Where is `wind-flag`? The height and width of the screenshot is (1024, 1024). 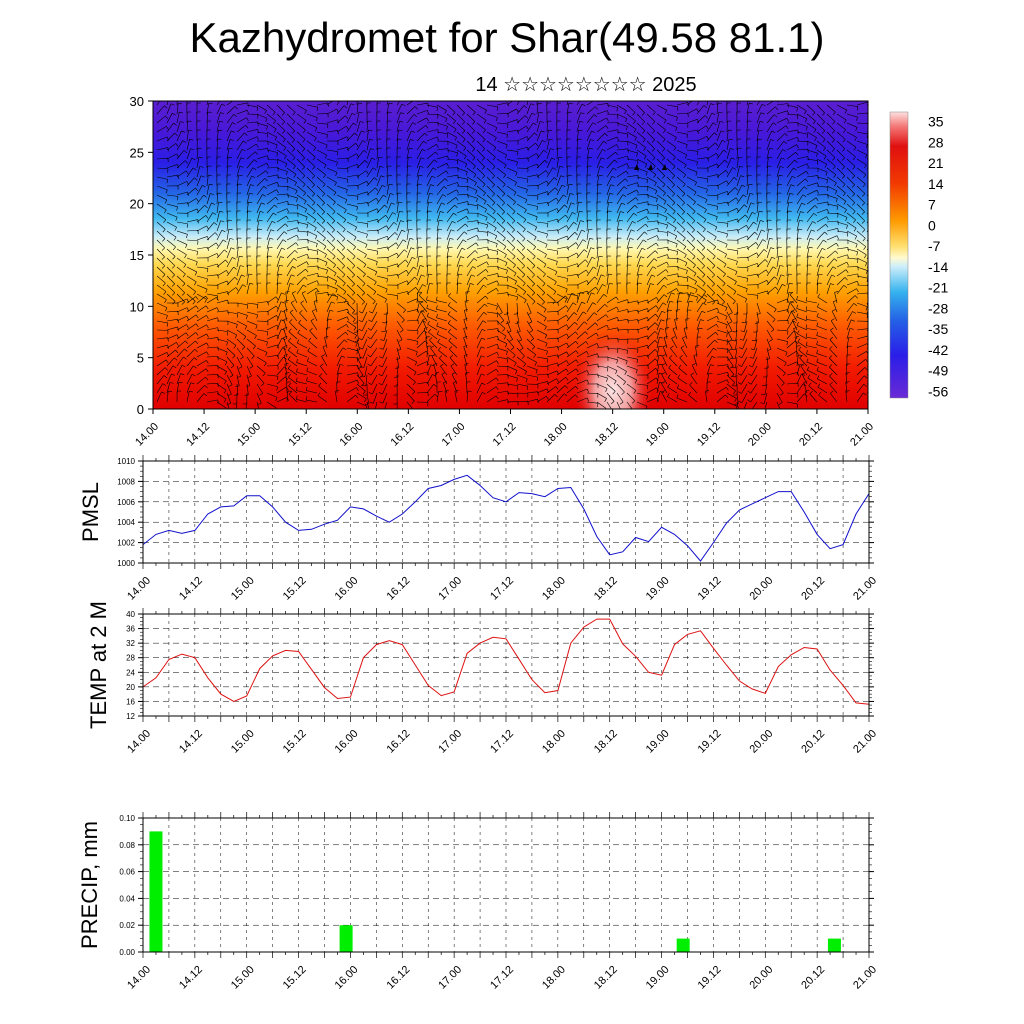 wind-flag is located at coordinates (650, 167).